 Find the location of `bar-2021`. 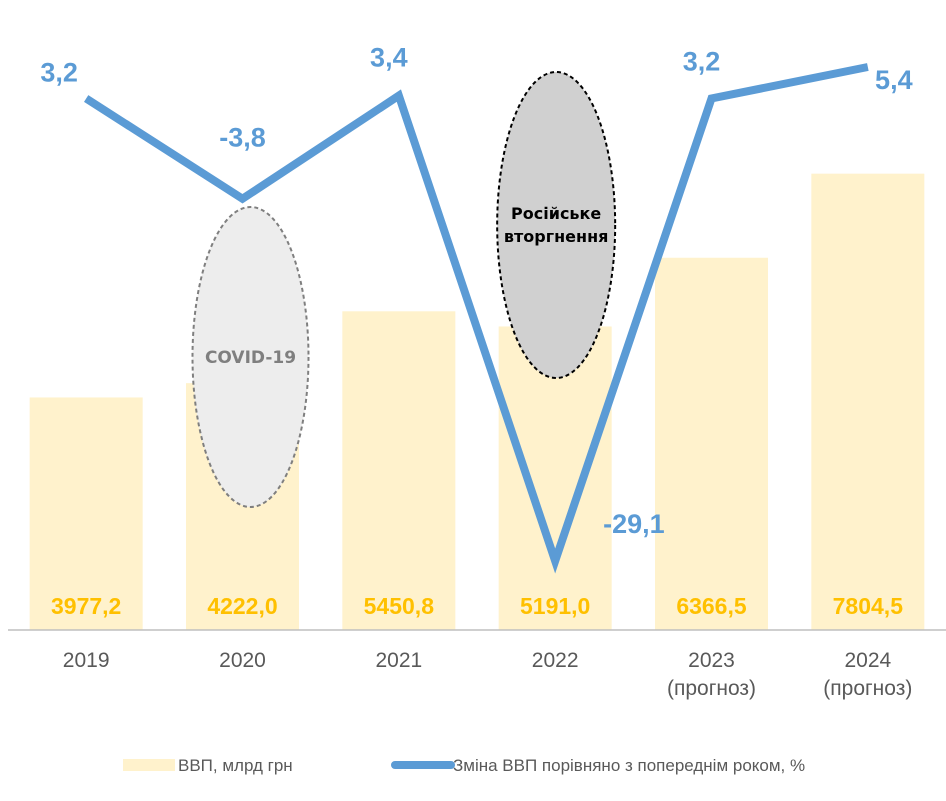

bar-2021 is located at coordinates (399, 470).